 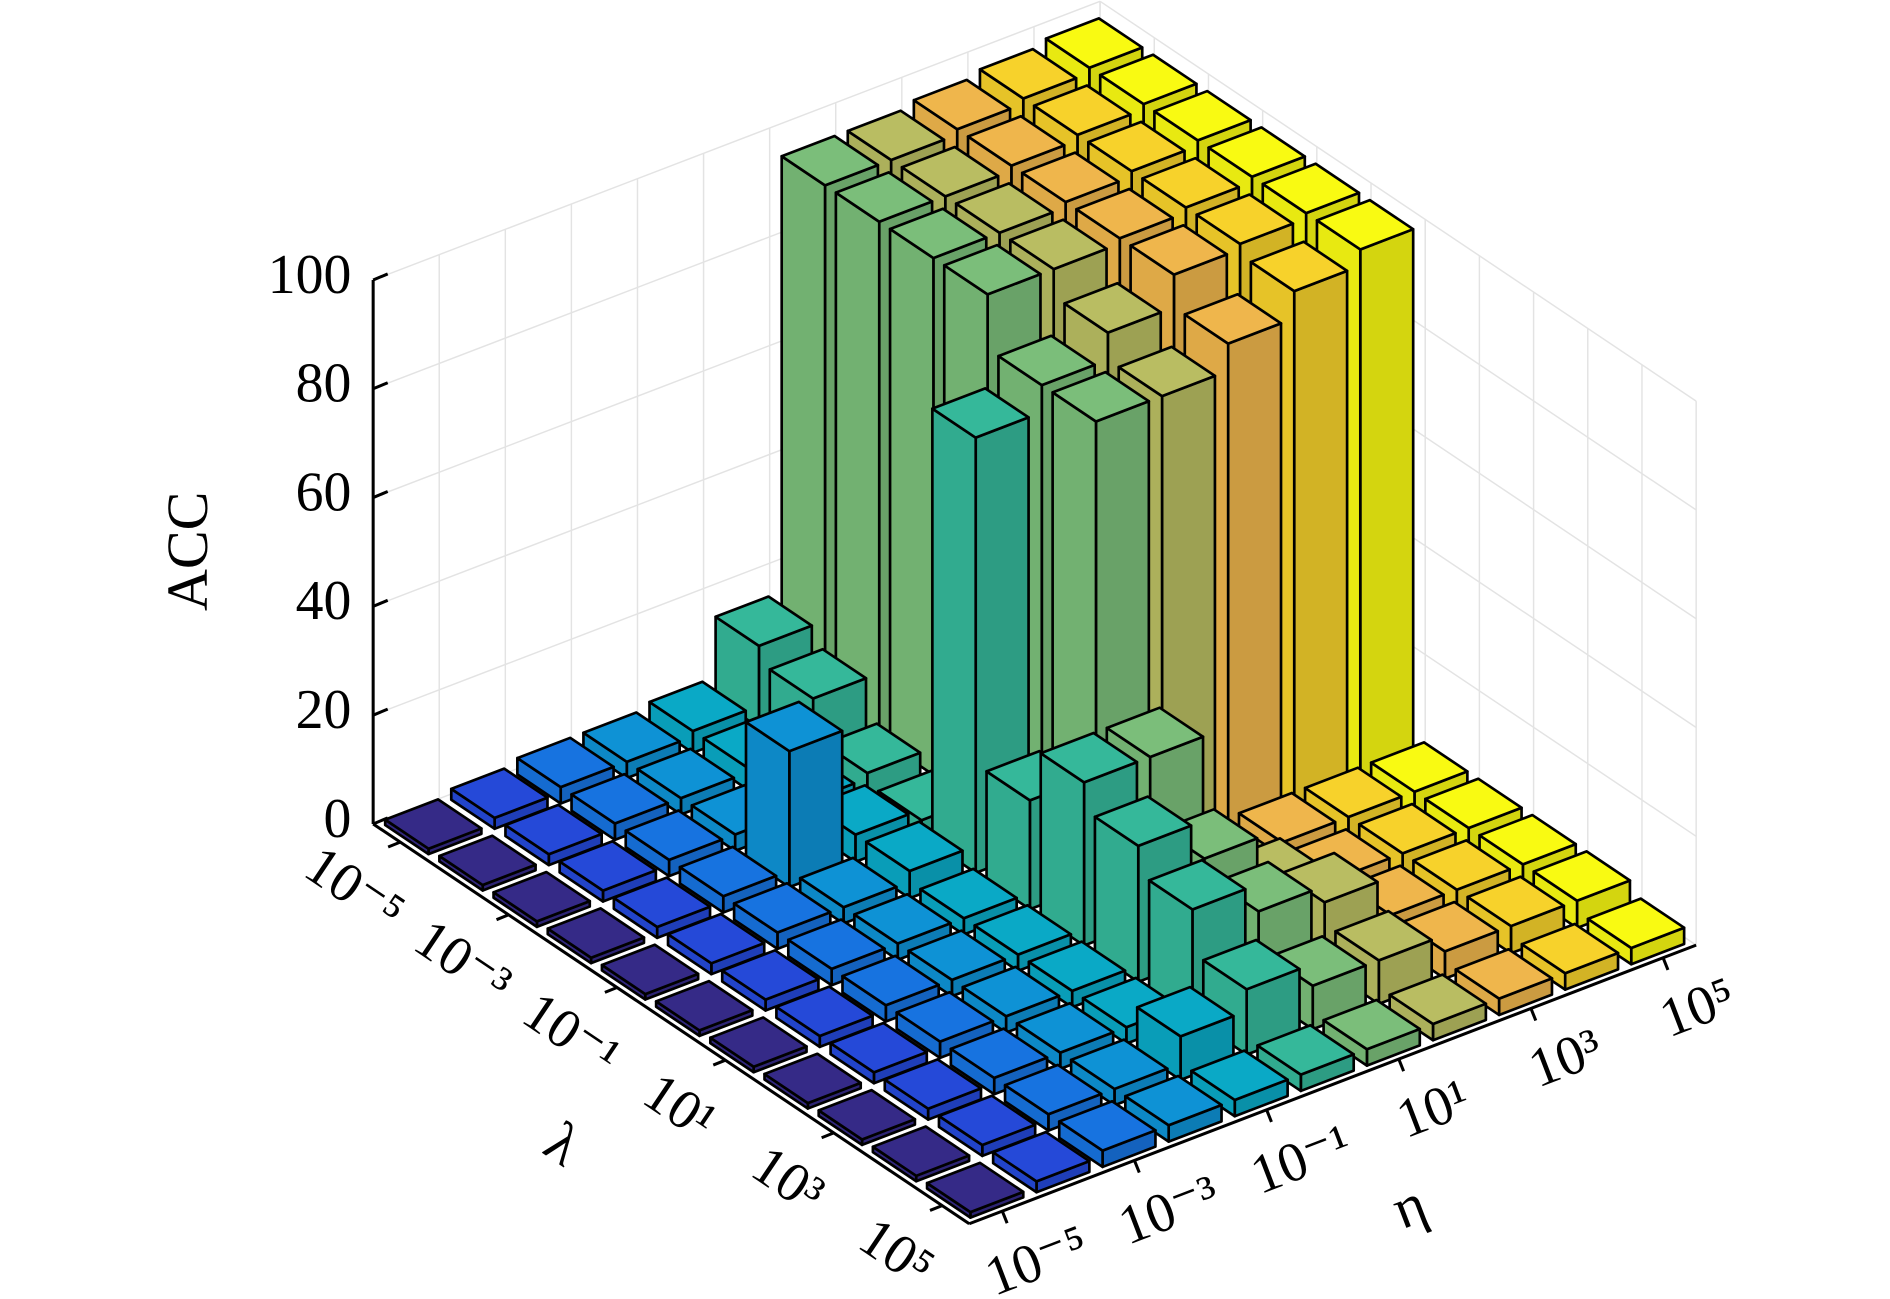 What do you see at coordinates (354, 889) in the screenshot?
I see `y-tick-label: 10⁻⁵` at bounding box center [354, 889].